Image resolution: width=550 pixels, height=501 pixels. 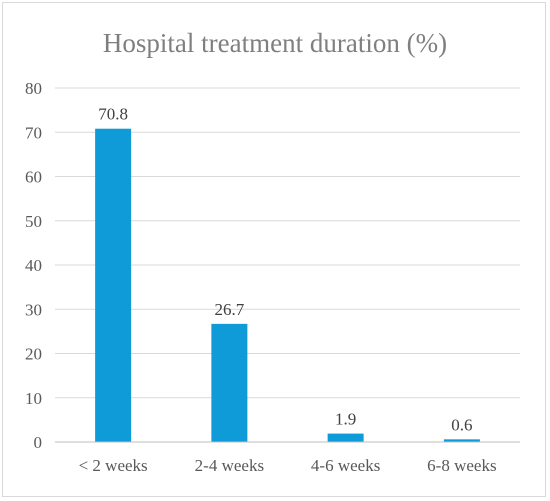 What do you see at coordinates (33, 88) in the screenshot?
I see `y-tick-label: 80` at bounding box center [33, 88].